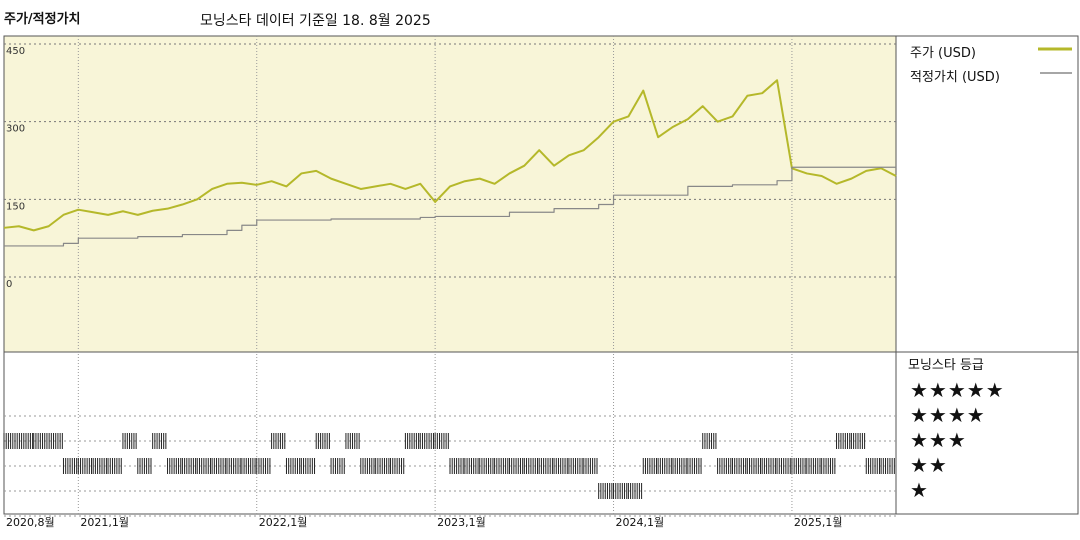 The height and width of the screenshot is (540, 1080). Describe the element at coordinates (15, 129) in the screenshot. I see `y-tick-label: 300` at that location.